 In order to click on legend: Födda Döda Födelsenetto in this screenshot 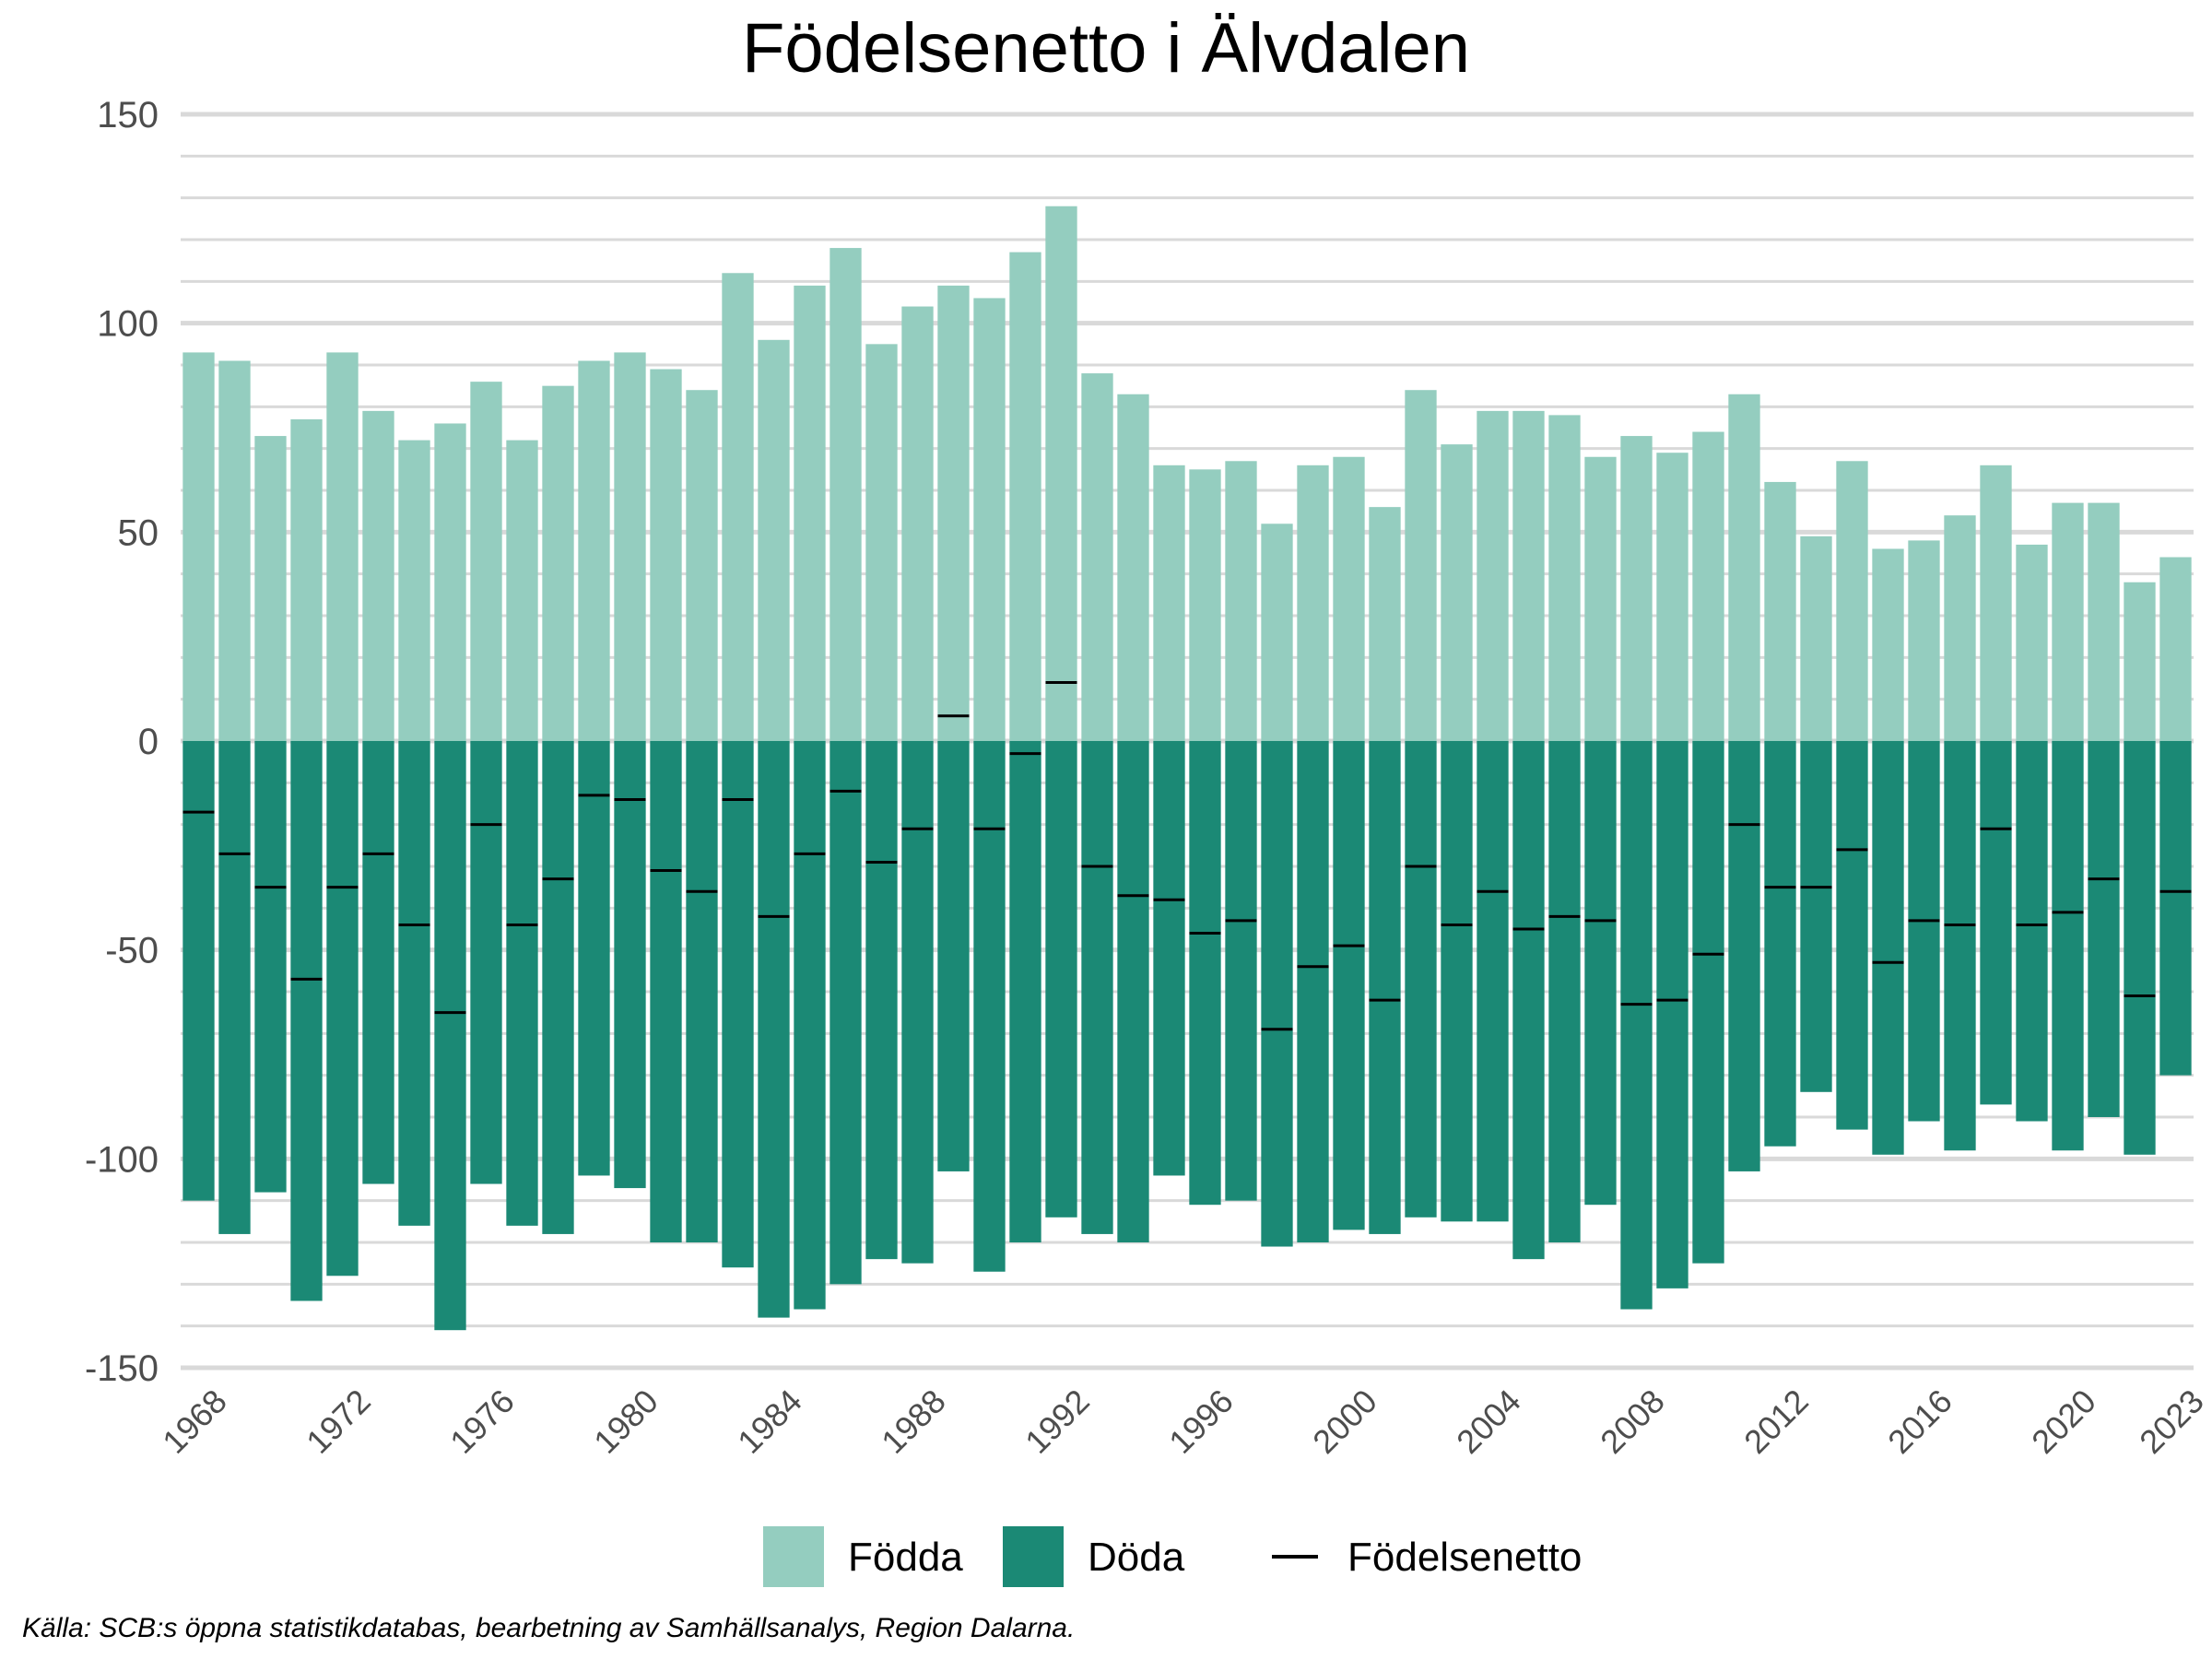, I will do `click(1172, 1556)`.